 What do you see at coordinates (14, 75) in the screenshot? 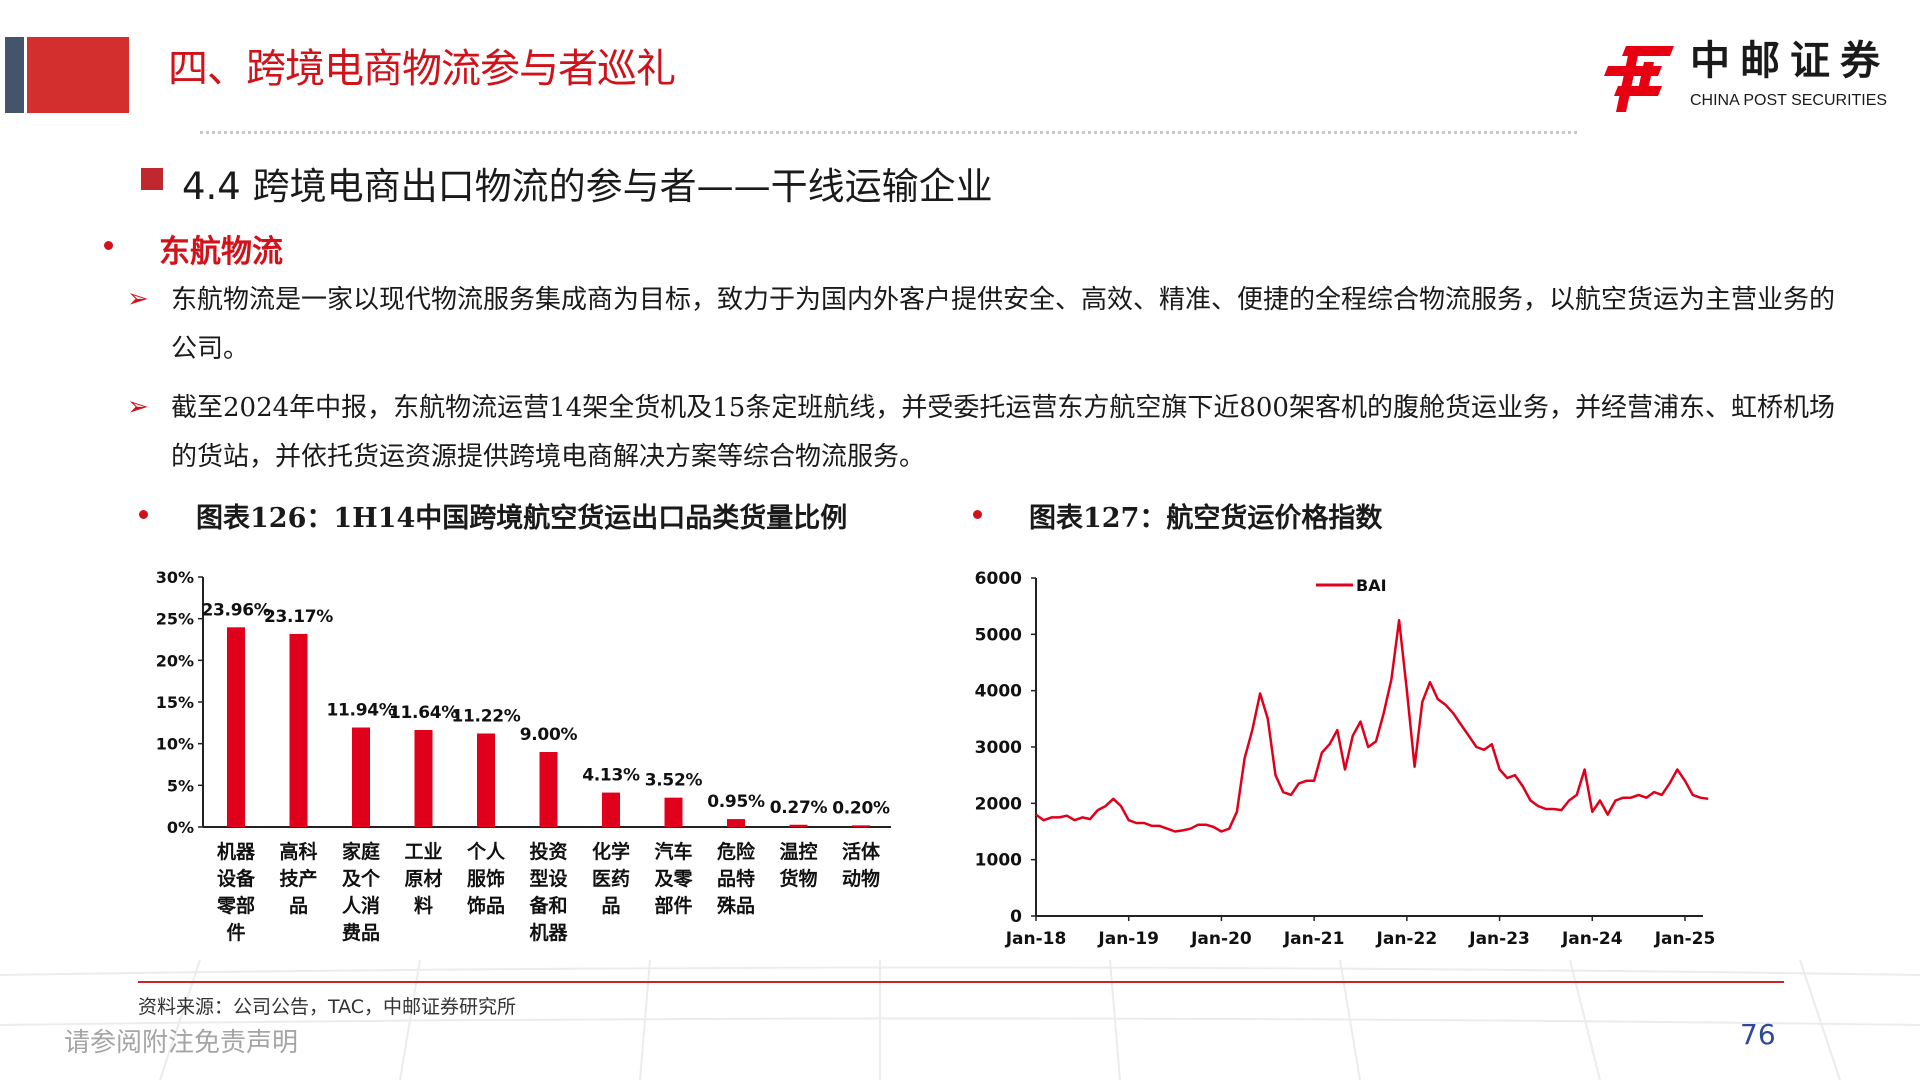
I see `header-dark-block` at bounding box center [14, 75].